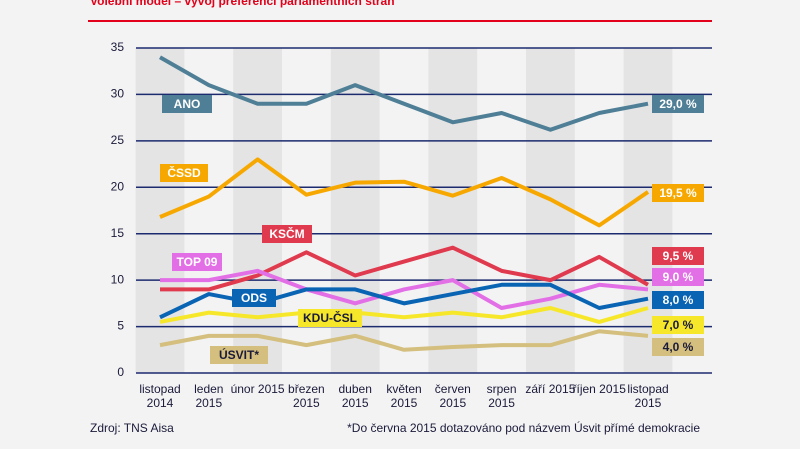 The height and width of the screenshot is (449, 800). I want to click on y-tick-label: 20, so click(118, 186).